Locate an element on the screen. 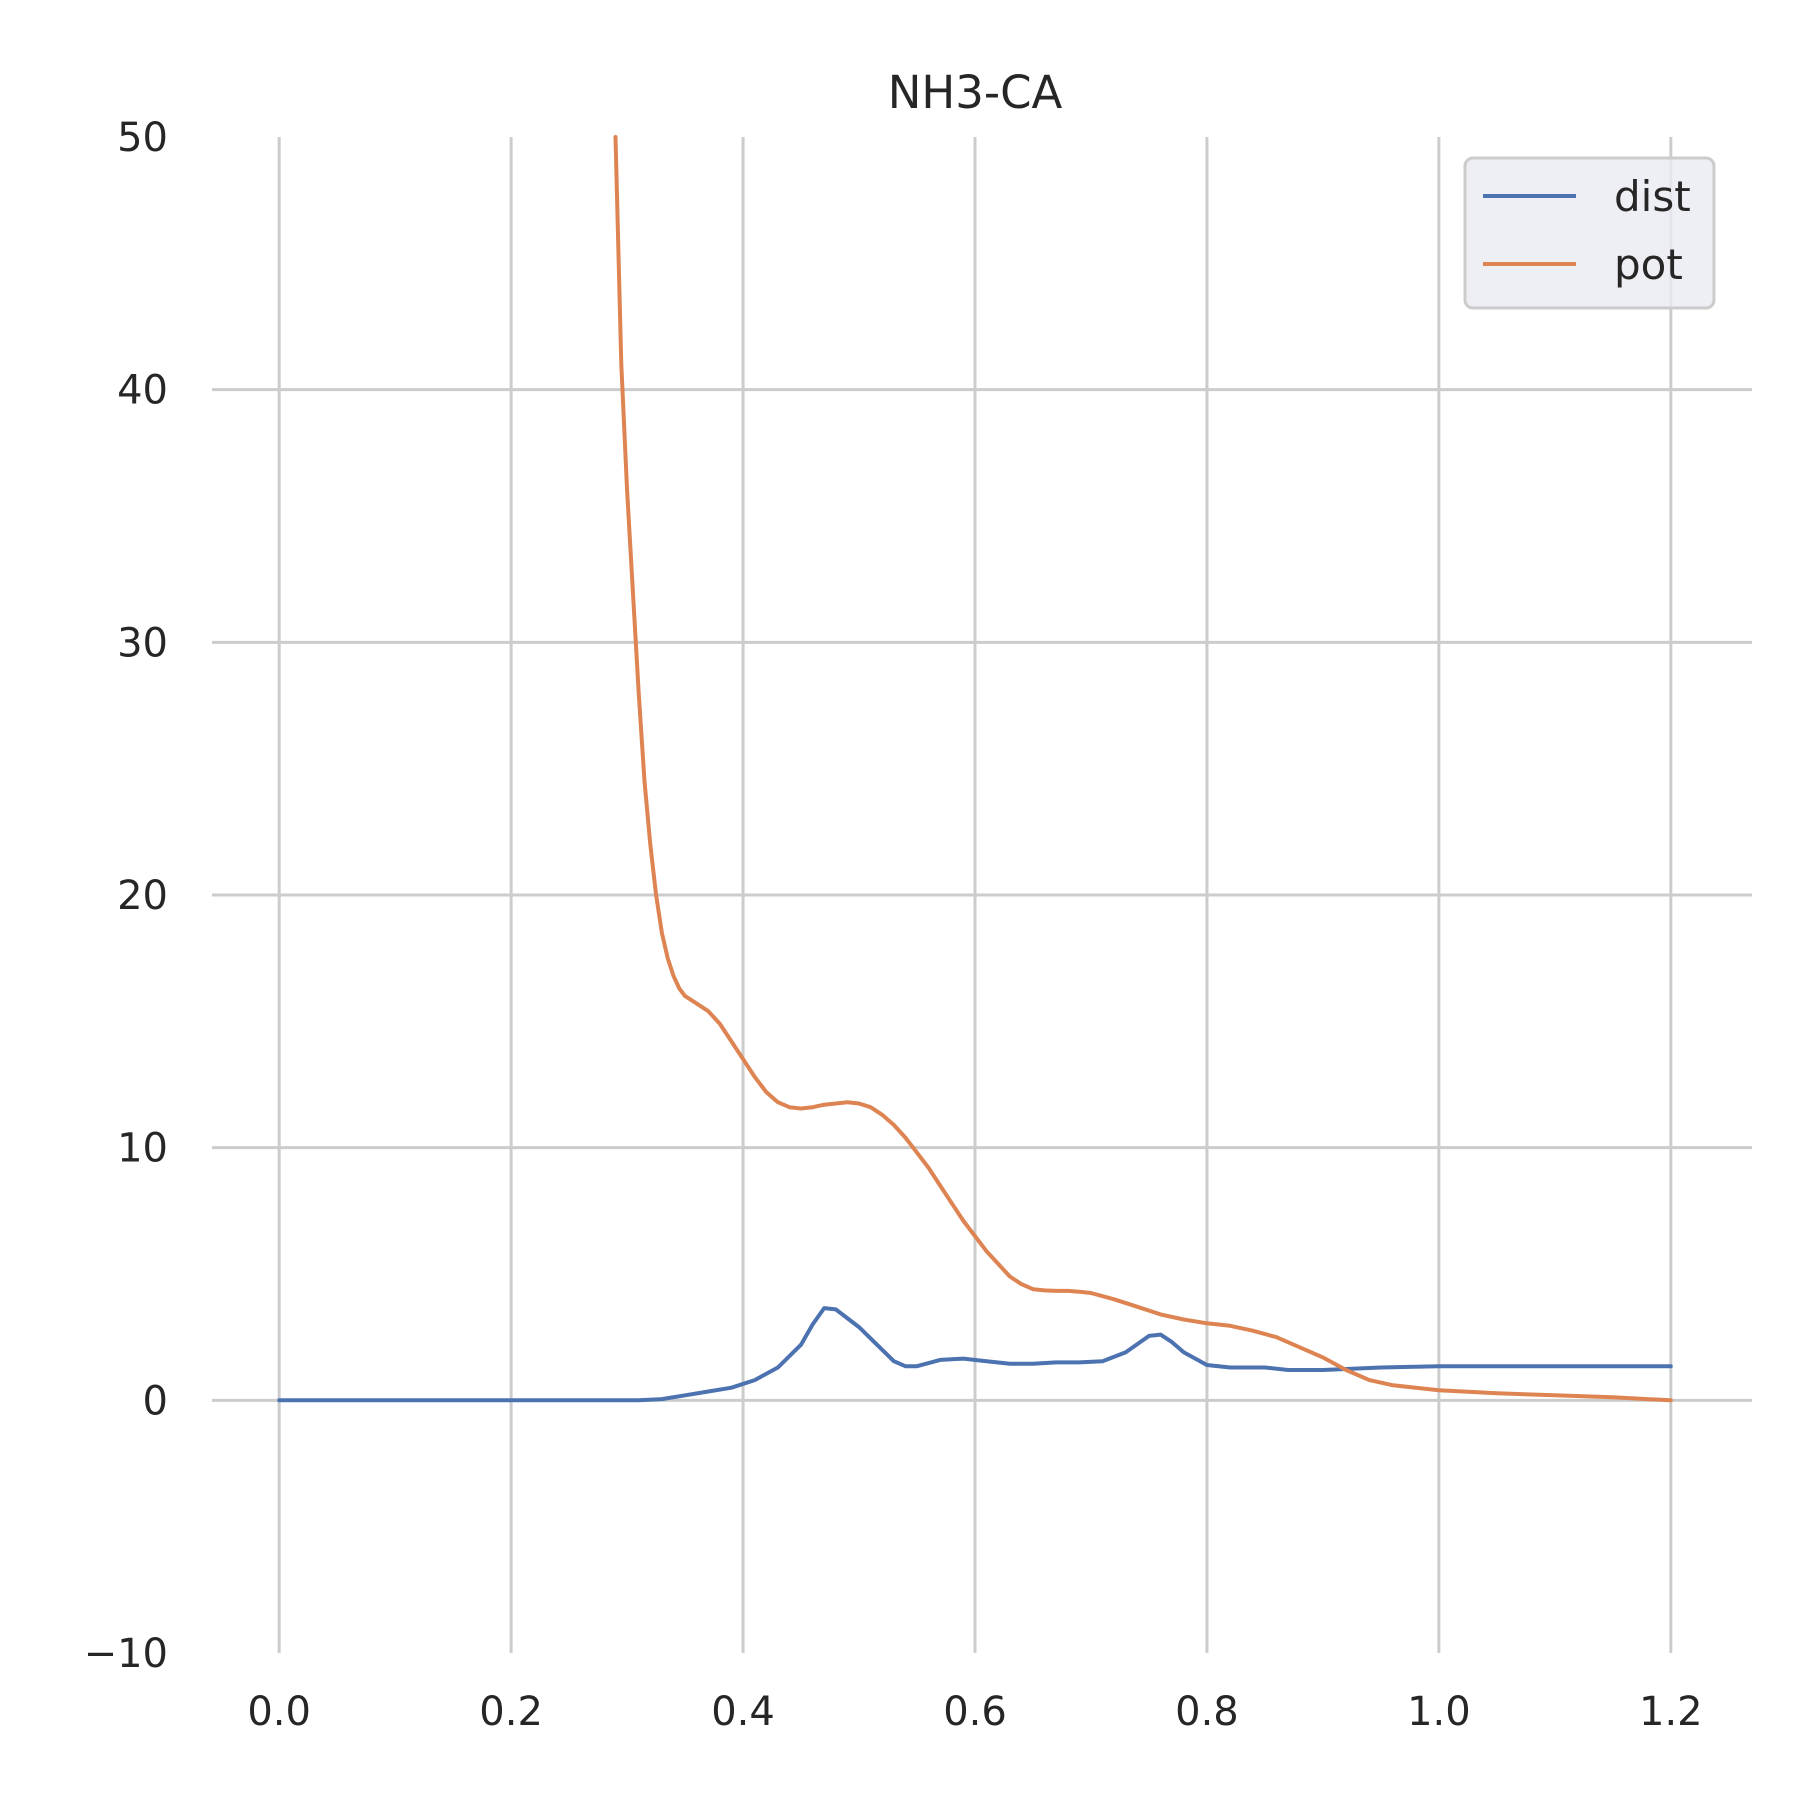 This screenshot has width=1800, height=1800. y-axis-ticks: −10 0 10 20 30 40 50 is located at coordinates (126, 896).